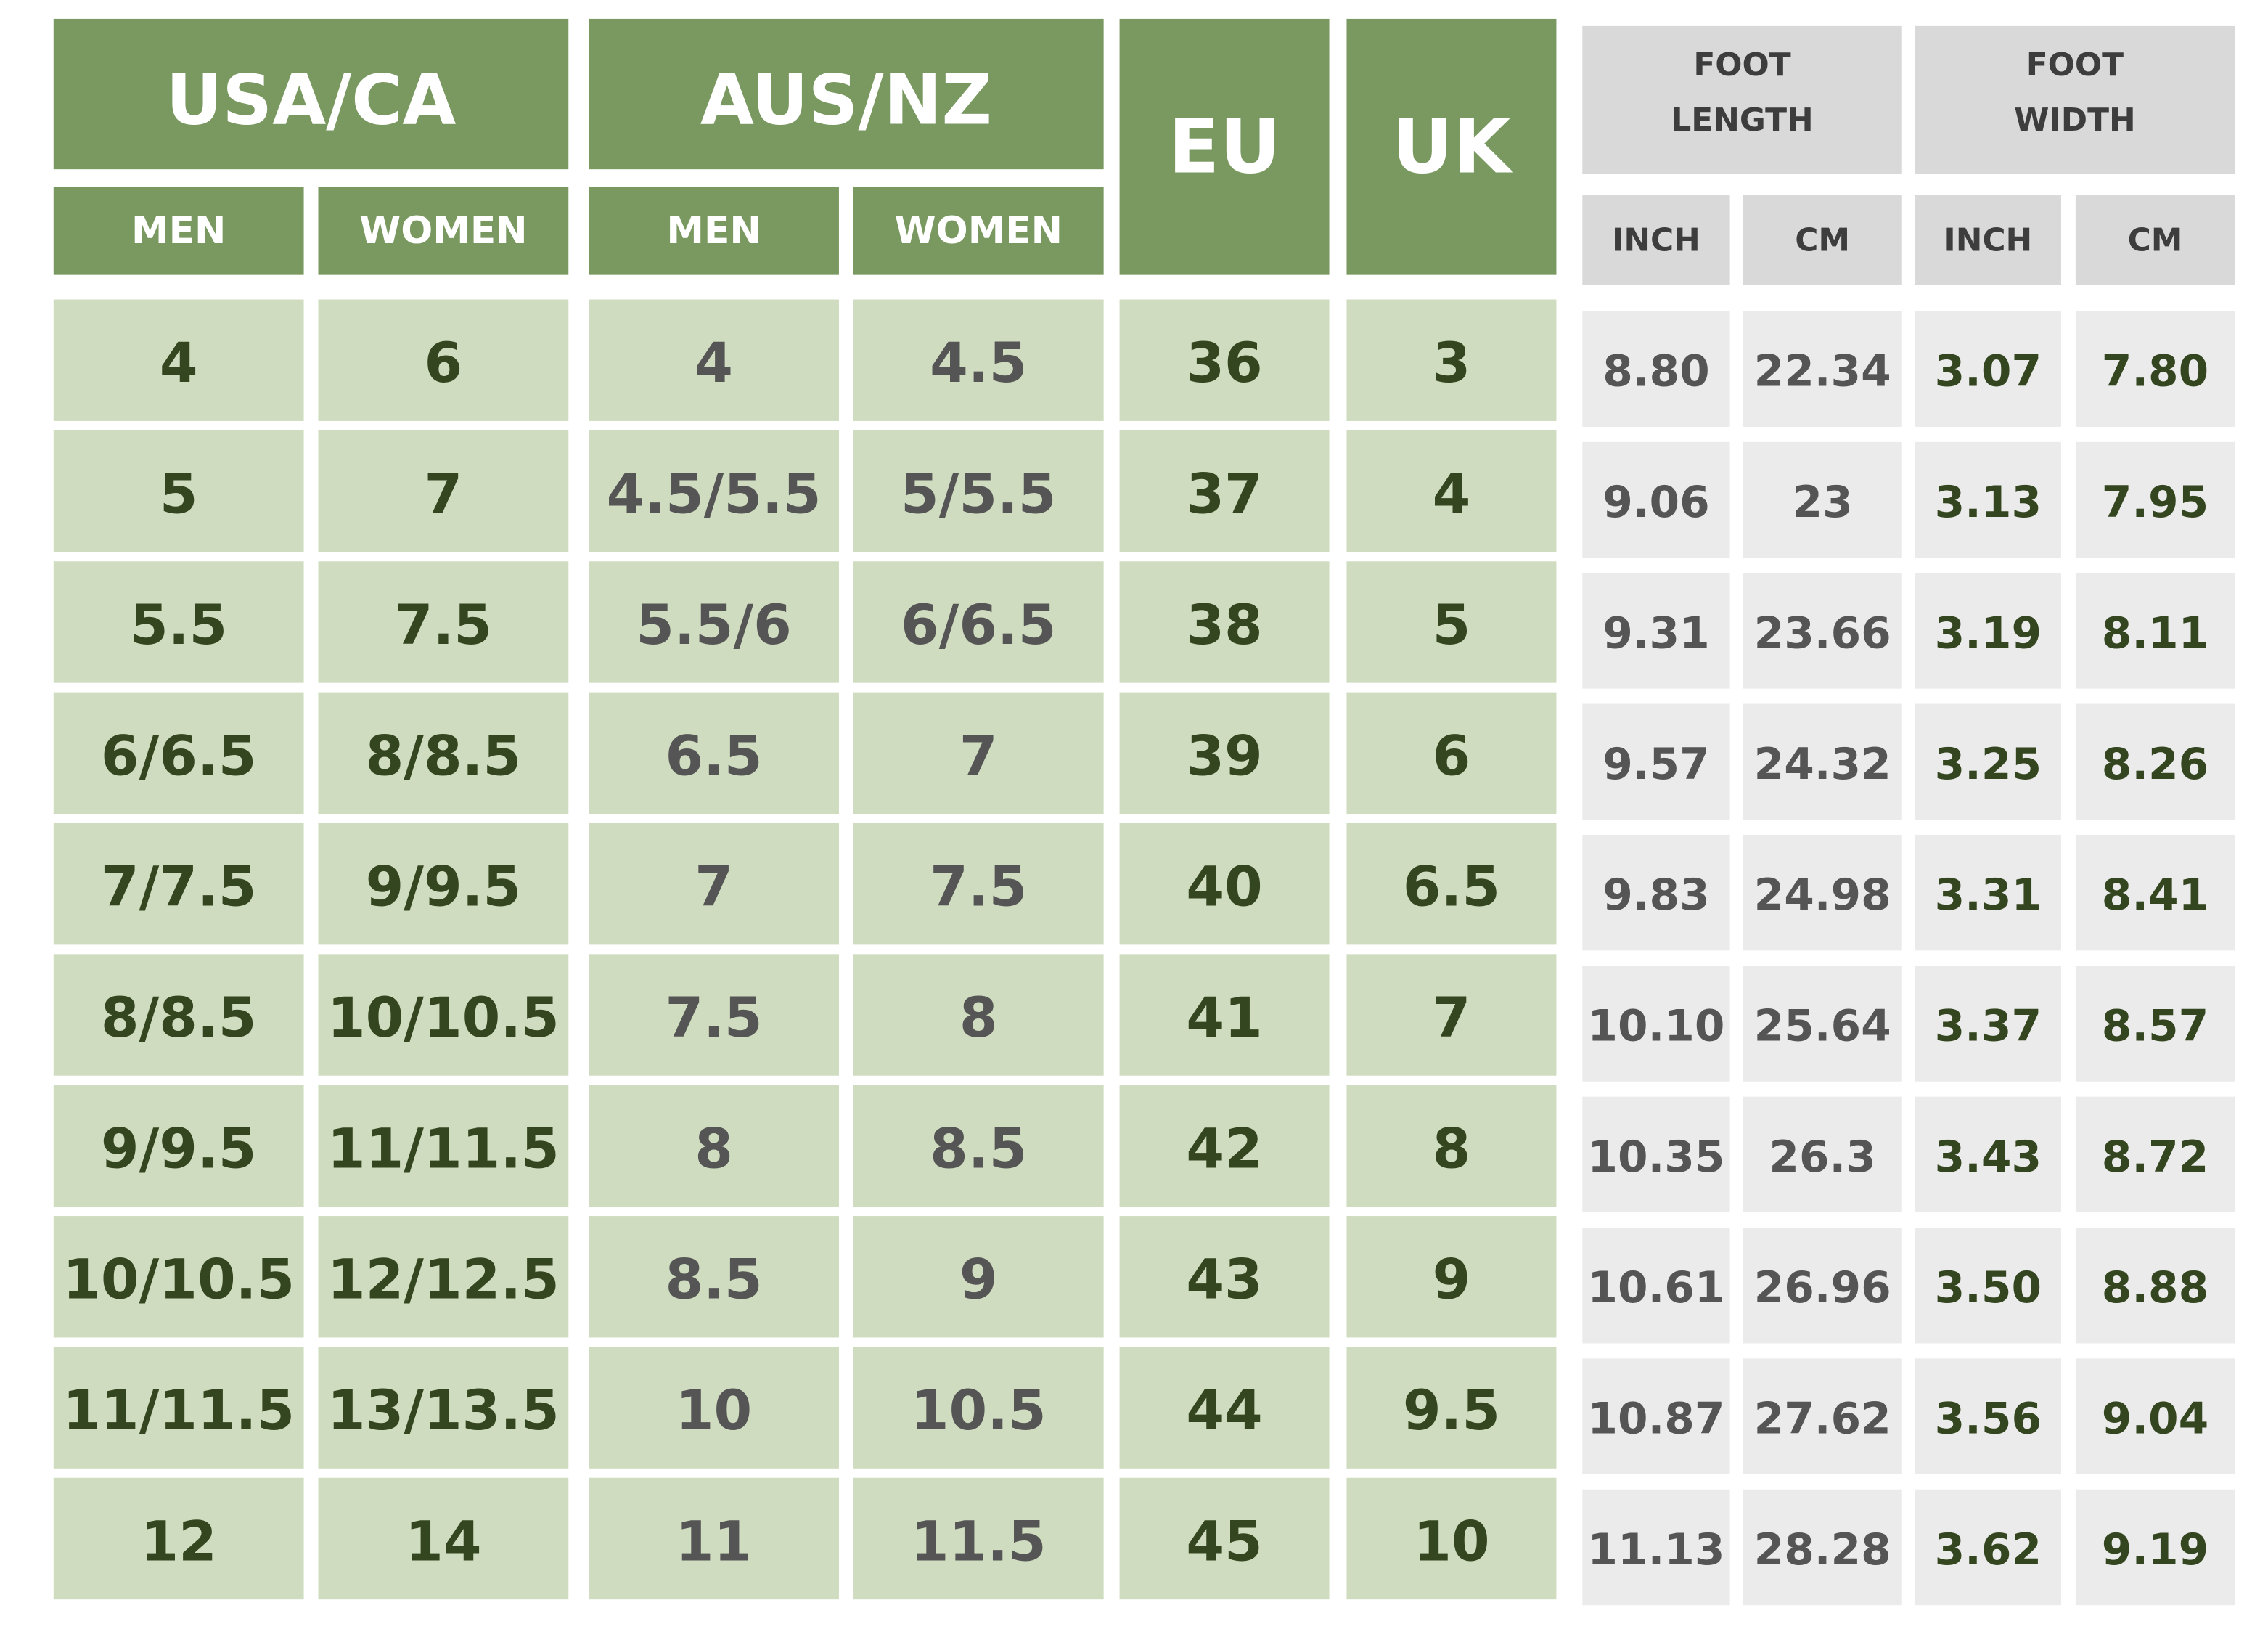 The height and width of the screenshot is (1637, 2268). Describe the element at coordinates (2075, 64) in the screenshot. I see `group-header: FOOT` at that location.